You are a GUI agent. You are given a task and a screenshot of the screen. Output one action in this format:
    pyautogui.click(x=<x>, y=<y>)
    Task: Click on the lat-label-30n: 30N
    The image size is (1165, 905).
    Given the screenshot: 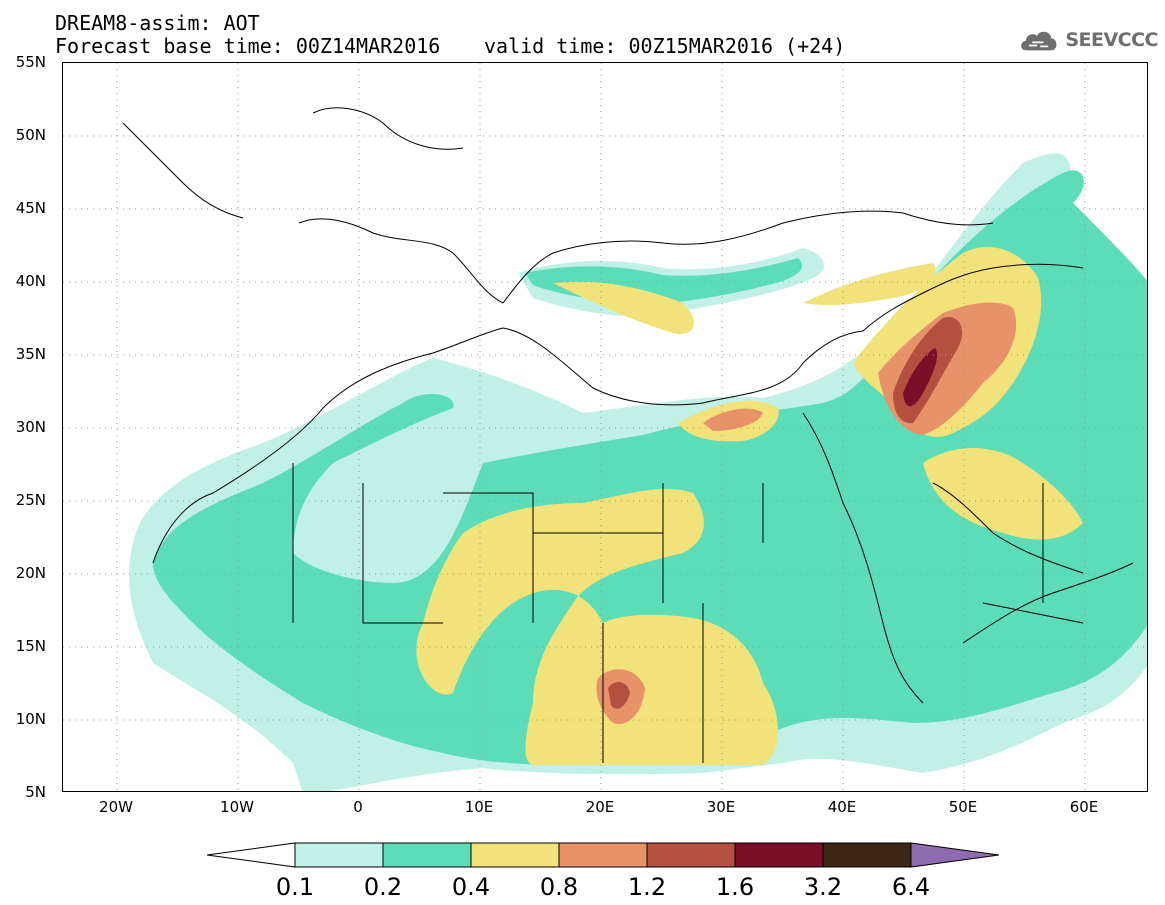 What is the action you would take?
    pyautogui.click(x=30, y=427)
    